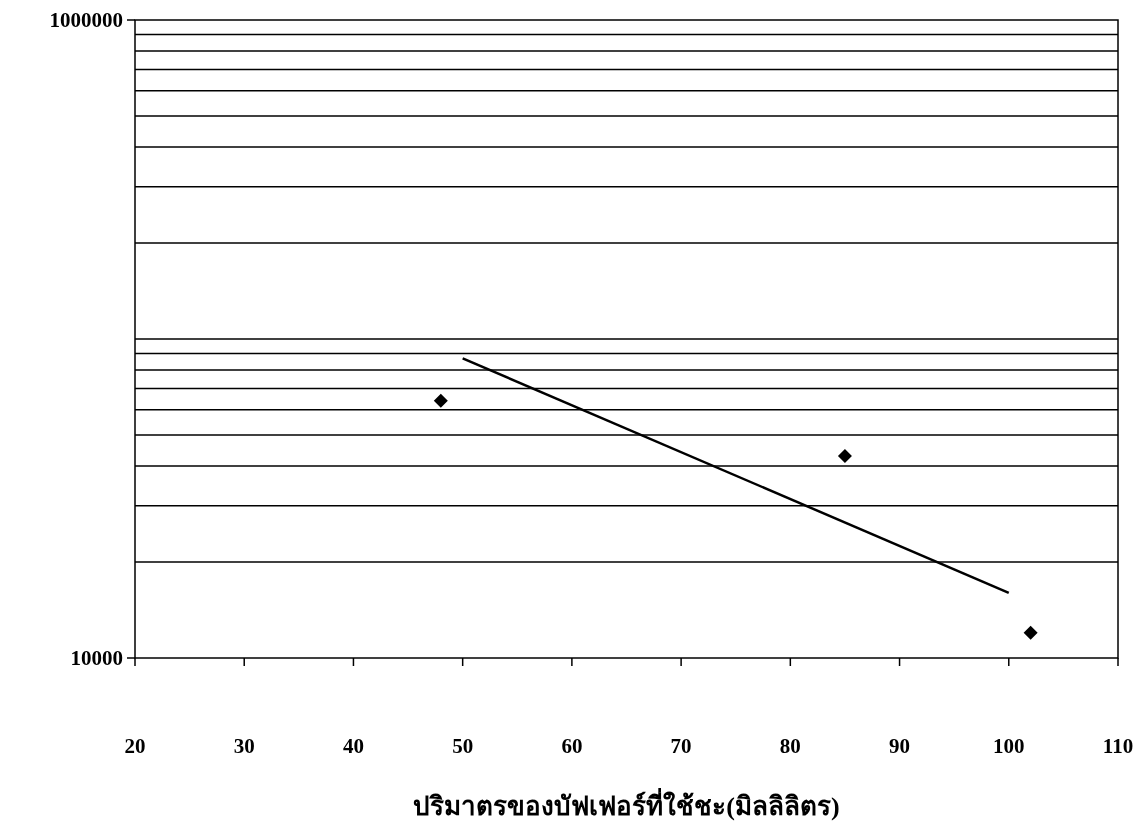 The height and width of the screenshot is (833, 1143). I want to click on x-tick-label: 50, so click(463, 746).